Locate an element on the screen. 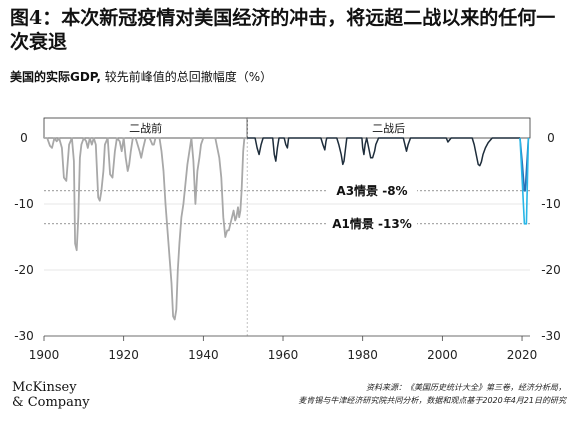 This screenshot has width=580, height=442. period-label-2: 二战后 is located at coordinates (388, 128).